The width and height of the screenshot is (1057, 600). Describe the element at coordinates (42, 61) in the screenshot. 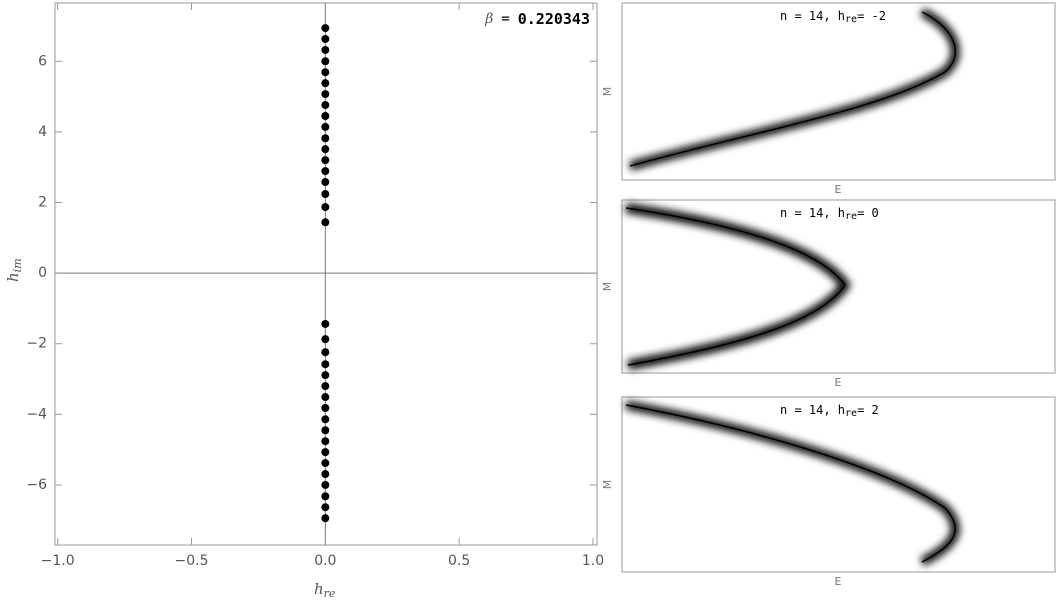

I see `y-tick-label: 6` at that location.